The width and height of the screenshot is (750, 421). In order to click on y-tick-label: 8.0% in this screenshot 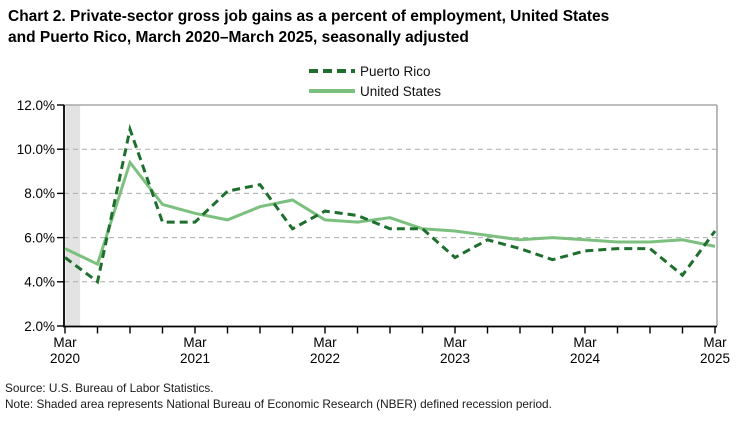, I will do `click(39, 193)`.